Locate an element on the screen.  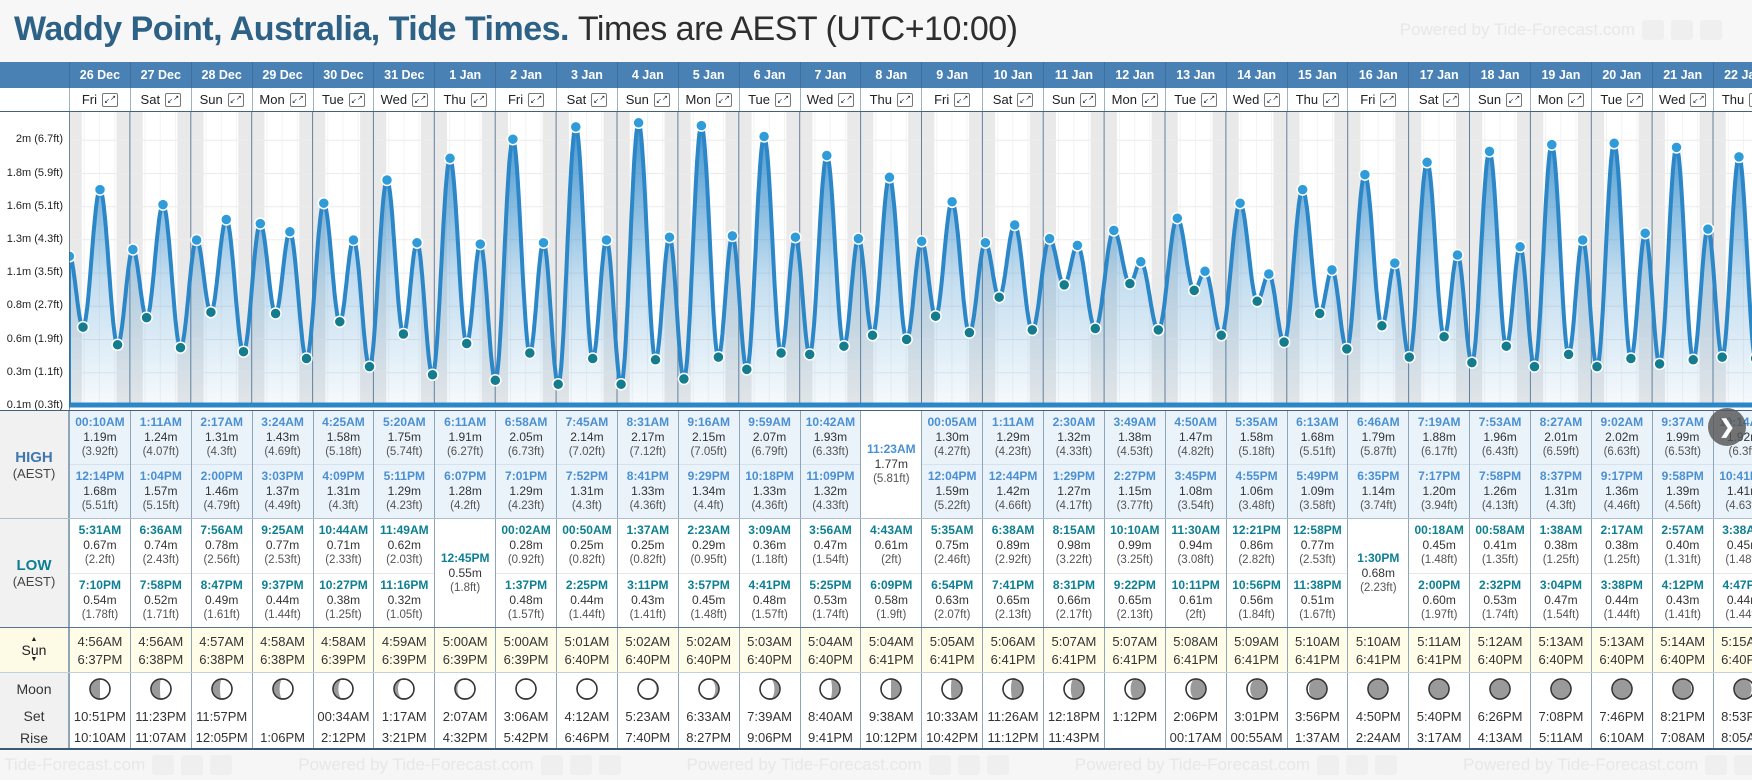
tide-height-m: 1.27m is located at coordinates (1074, 491).